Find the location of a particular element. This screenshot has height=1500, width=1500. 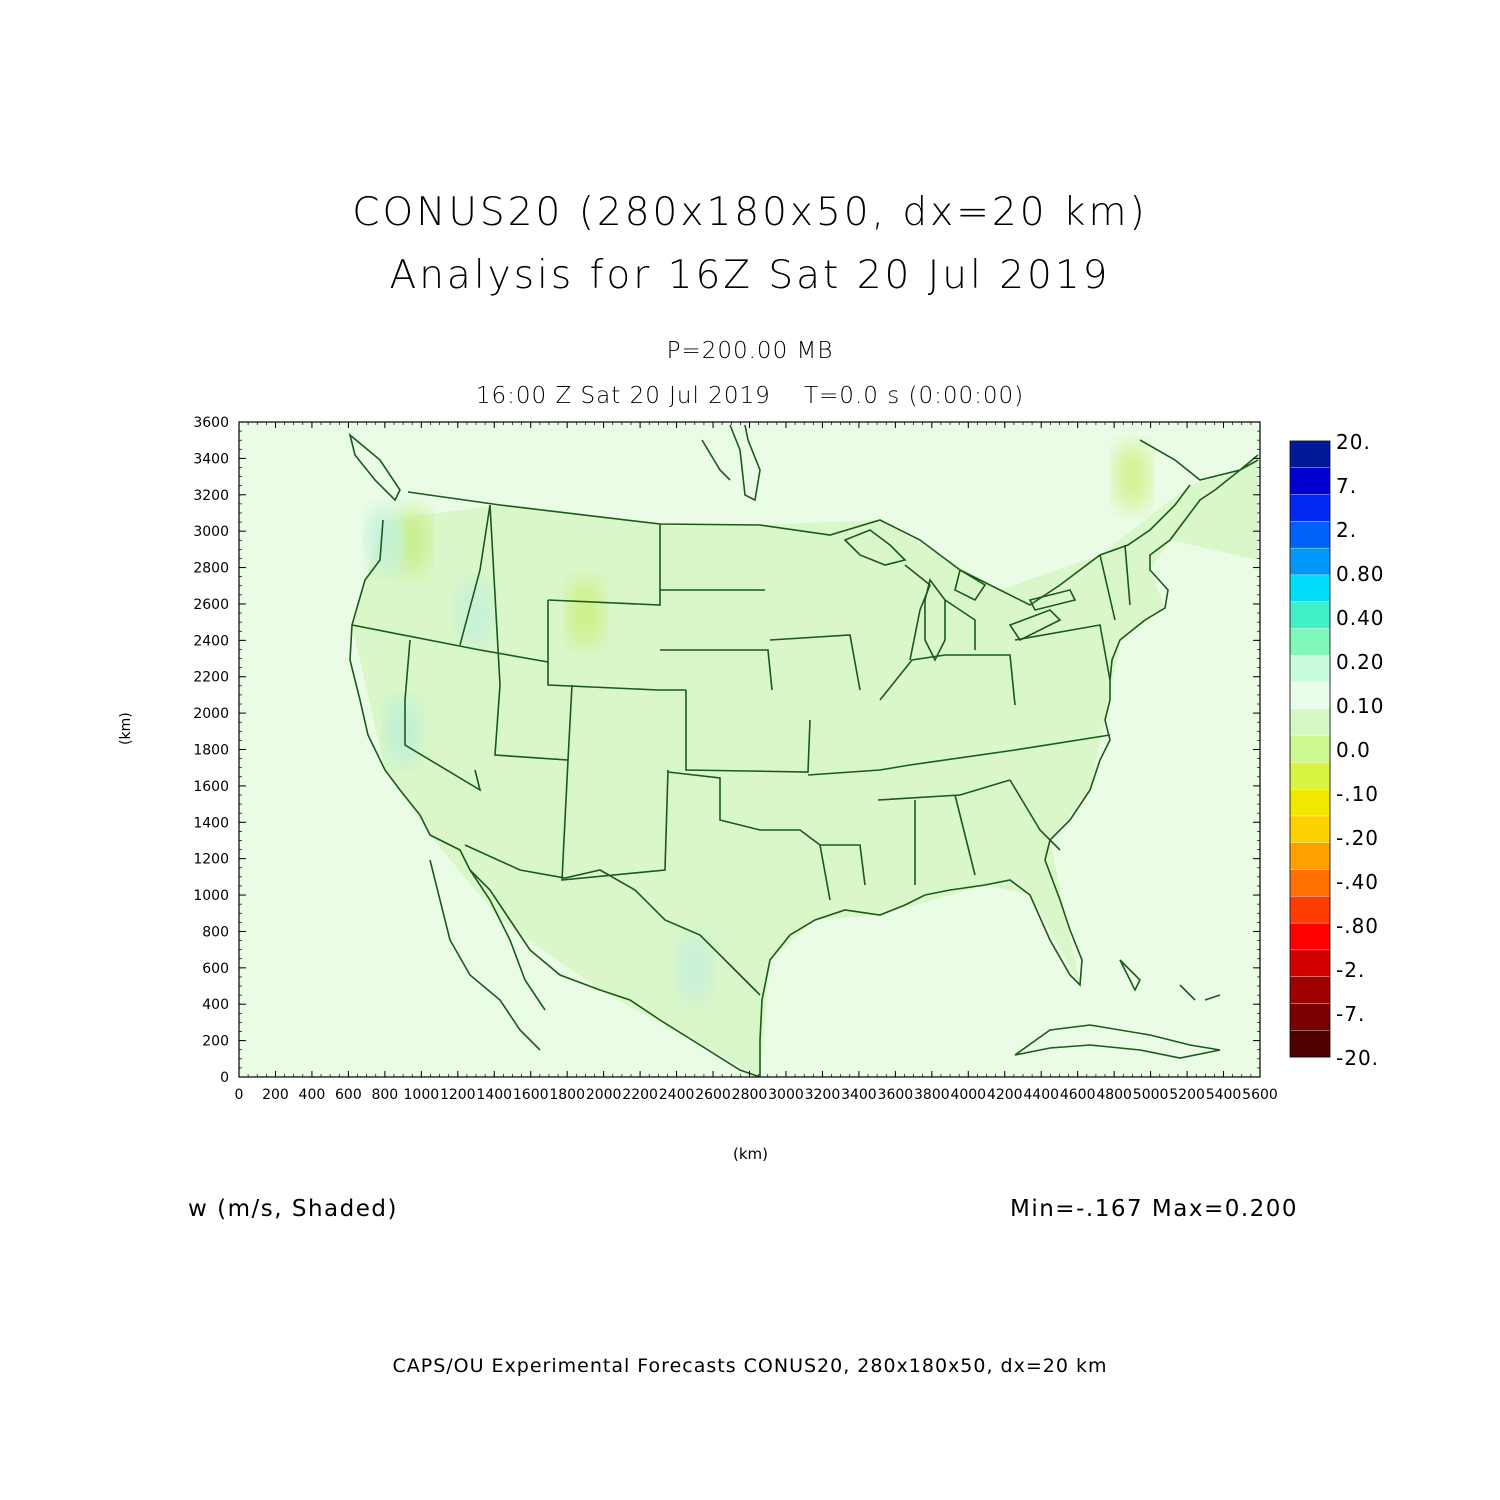

colorbar-label: -.10 is located at coordinates (1357, 794).